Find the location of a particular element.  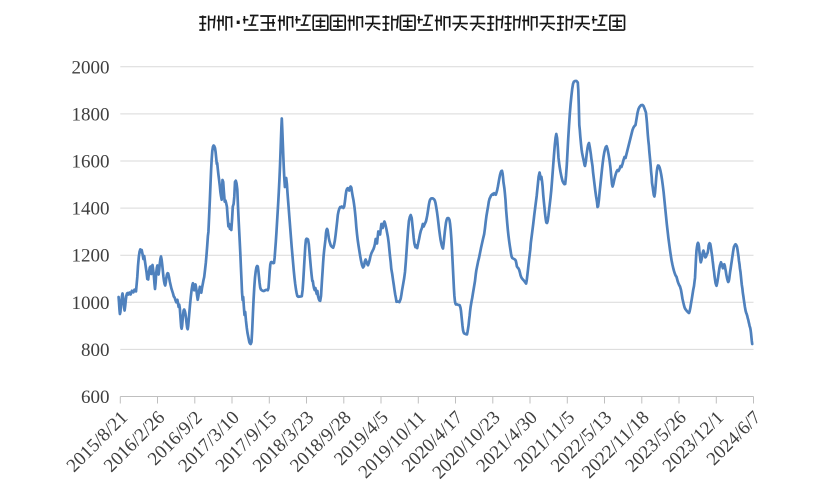

svg-text: 2000 is located at coordinates (91, 67).